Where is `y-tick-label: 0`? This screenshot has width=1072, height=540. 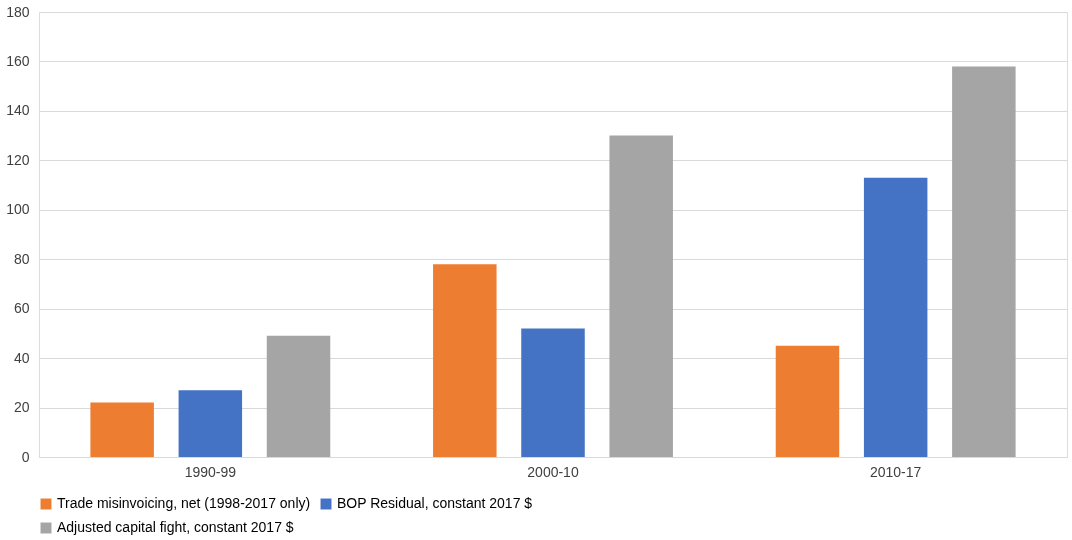
y-tick-label: 0 is located at coordinates (25, 456).